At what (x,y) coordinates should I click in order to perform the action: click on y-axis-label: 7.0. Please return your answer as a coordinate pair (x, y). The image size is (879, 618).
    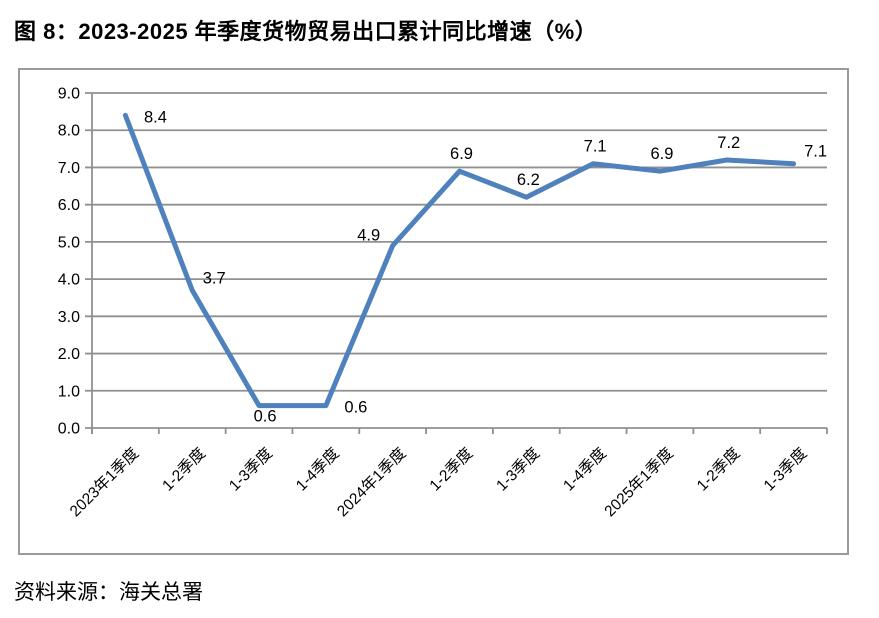
    Looking at the image, I should click on (69, 168).